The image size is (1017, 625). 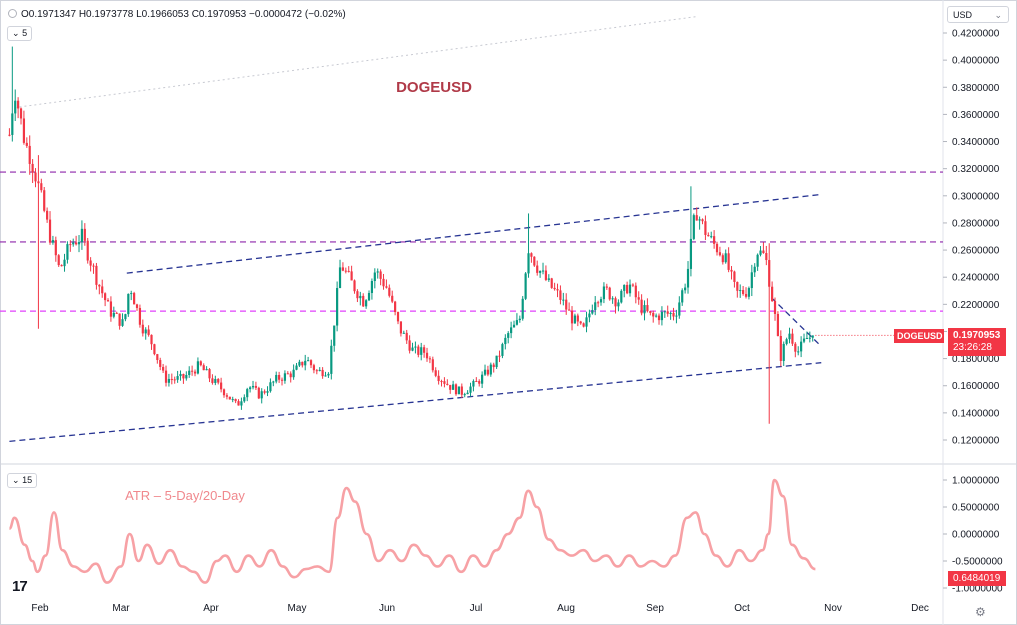 I want to click on price-tick-label: 0.1800000, so click(x=976, y=359).